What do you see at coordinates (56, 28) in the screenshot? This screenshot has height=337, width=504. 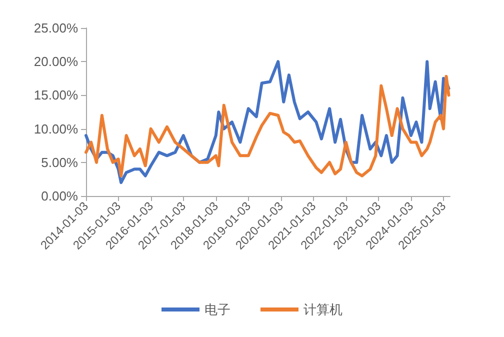 I see `y-tick-label: 25.00%` at bounding box center [56, 28].